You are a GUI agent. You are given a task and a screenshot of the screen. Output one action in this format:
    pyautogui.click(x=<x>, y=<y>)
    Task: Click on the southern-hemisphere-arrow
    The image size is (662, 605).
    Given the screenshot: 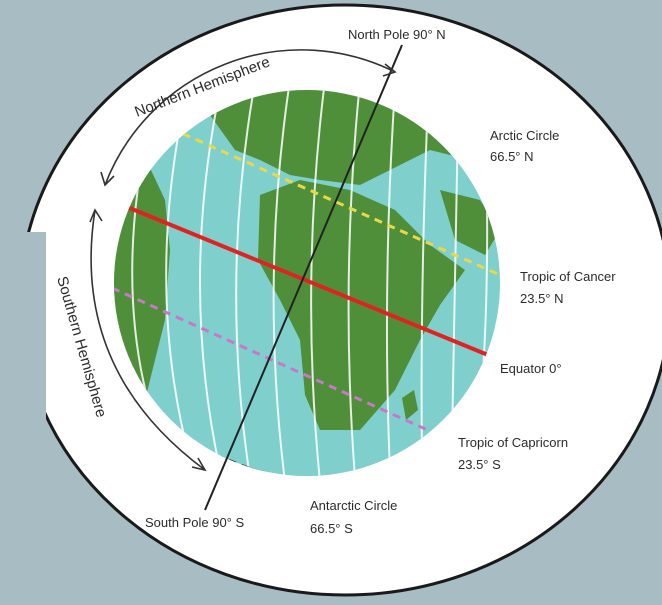 What is the action you would take?
    pyautogui.click(x=148, y=340)
    